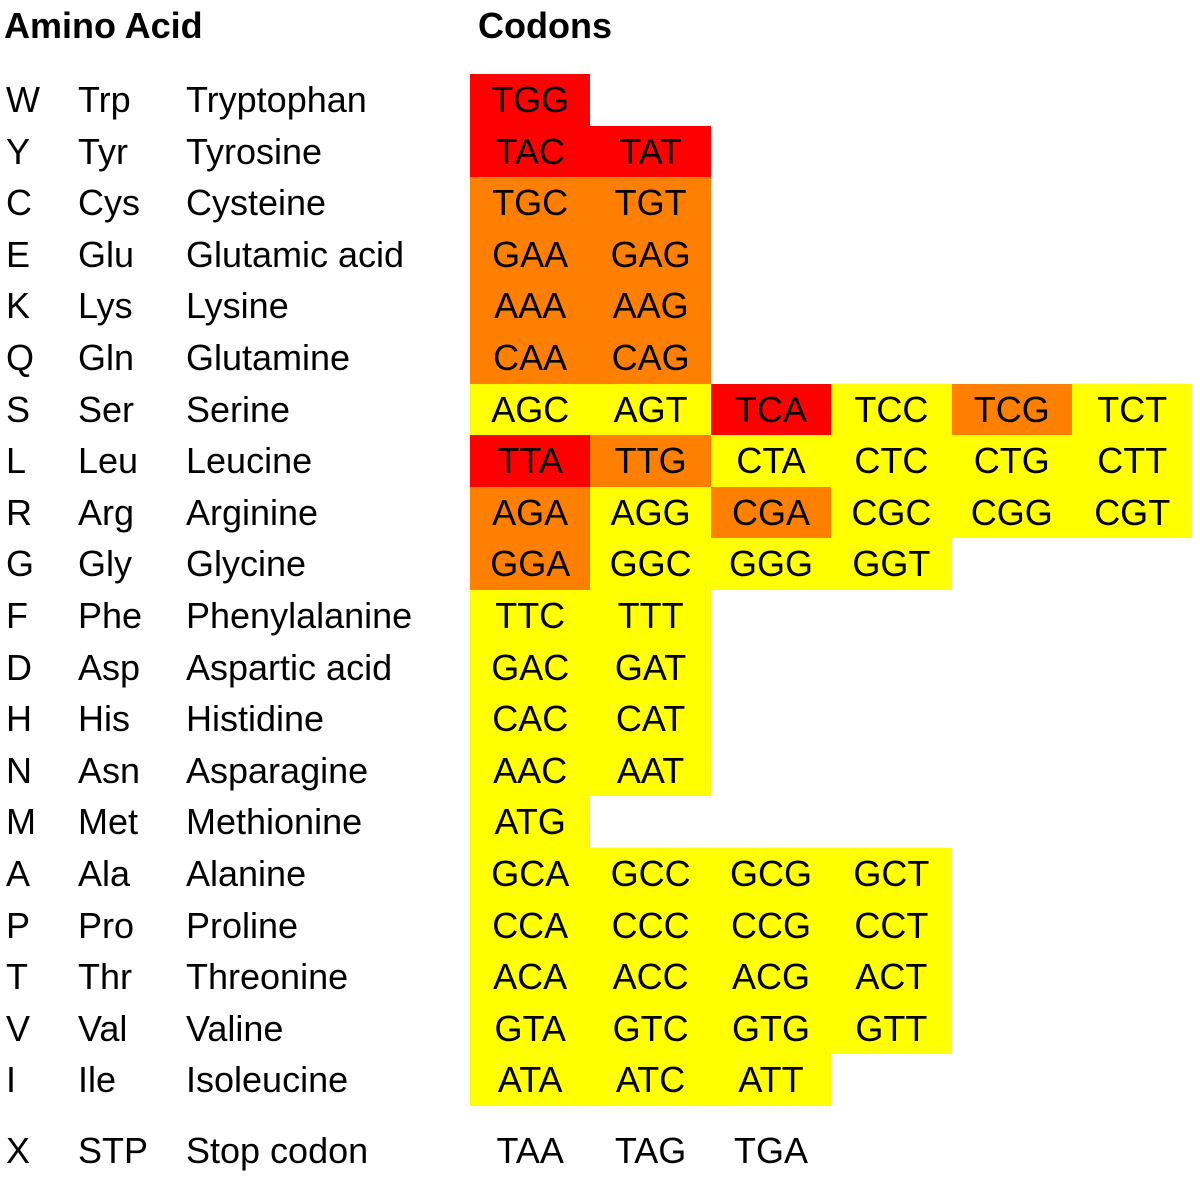 This screenshot has height=1177, width=1200. What do you see at coordinates (18, 873) in the screenshot?
I see `one-letter-code: A` at bounding box center [18, 873].